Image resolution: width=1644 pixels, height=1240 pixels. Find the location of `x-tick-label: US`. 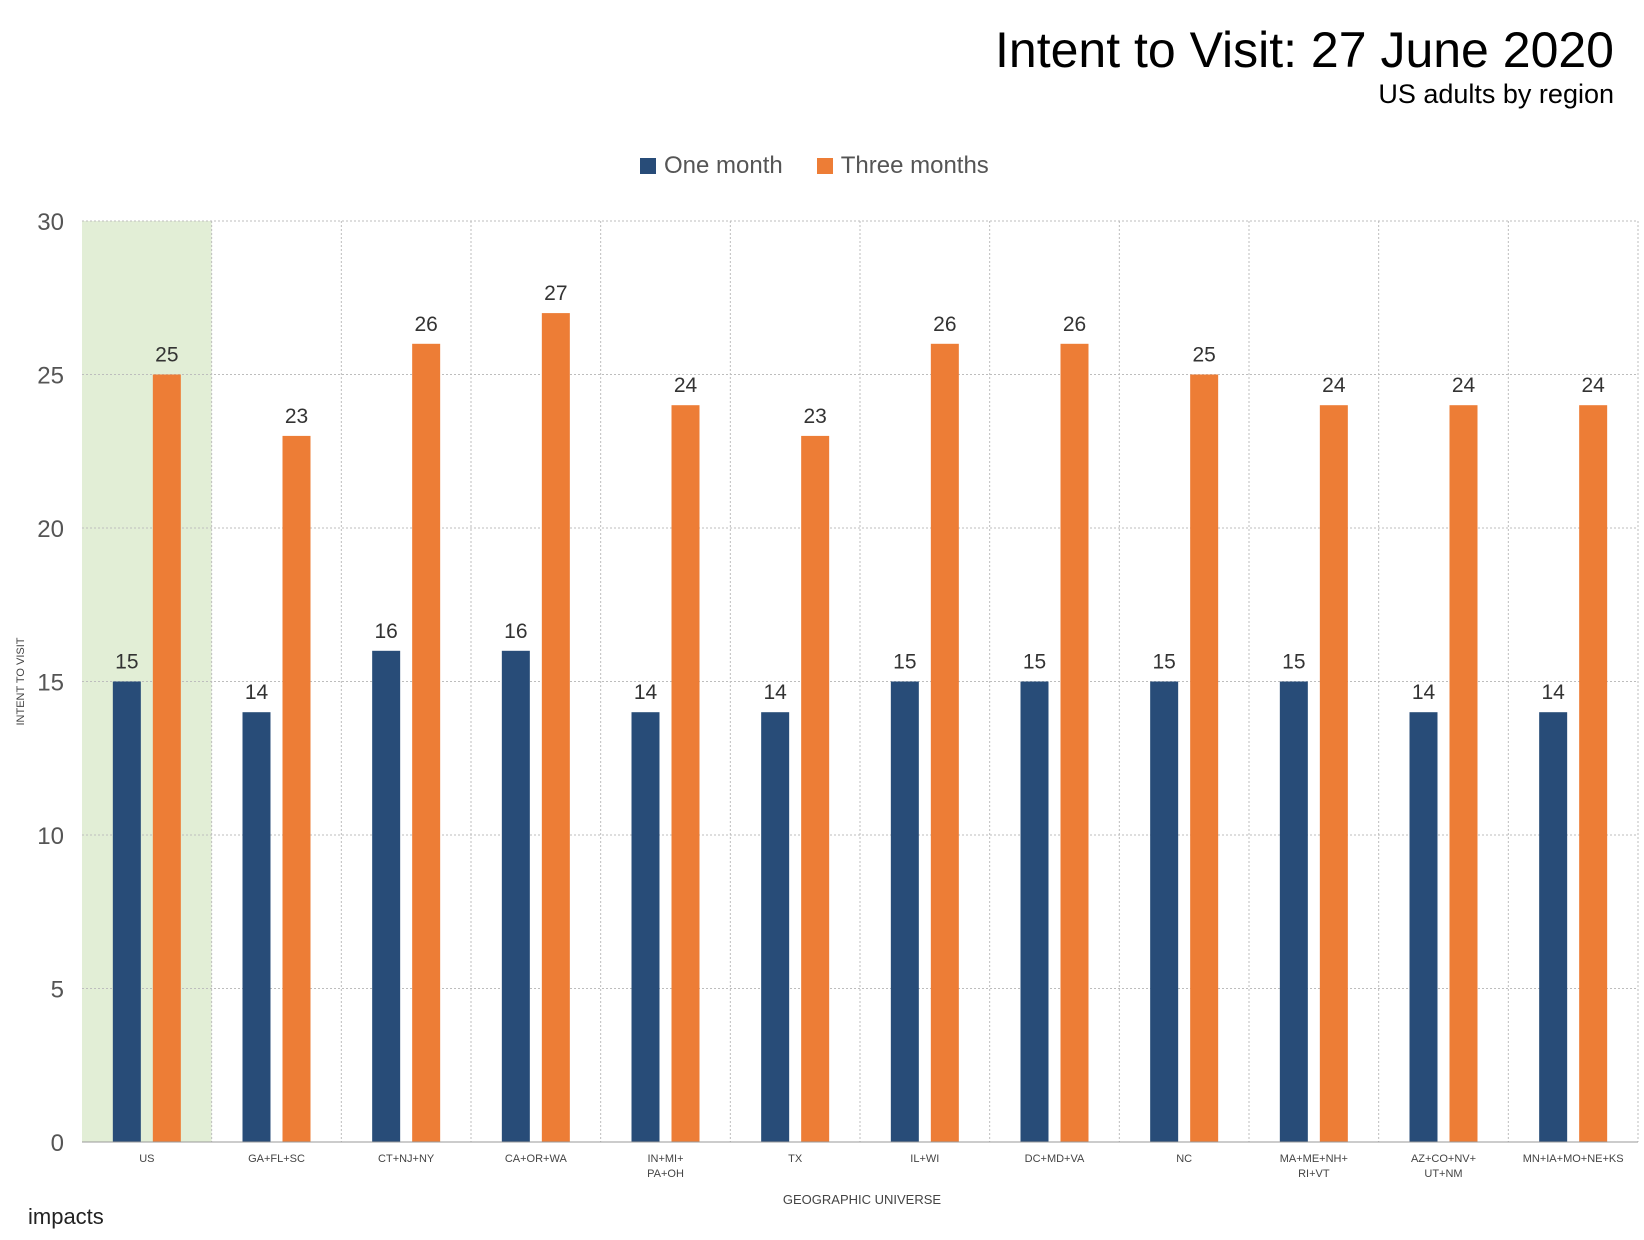

x-tick-label: US is located at coordinates (146, 1159).